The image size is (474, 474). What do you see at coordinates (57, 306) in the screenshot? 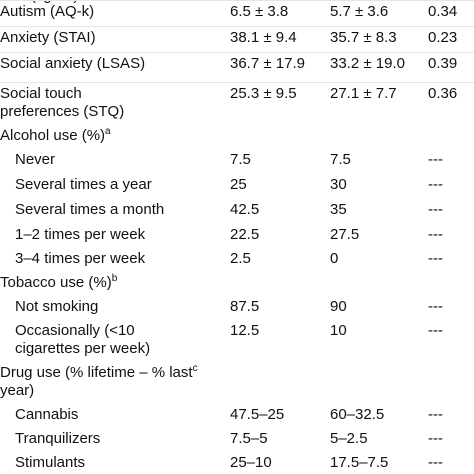
I see `row-label: Not smoking` at bounding box center [57, 306].